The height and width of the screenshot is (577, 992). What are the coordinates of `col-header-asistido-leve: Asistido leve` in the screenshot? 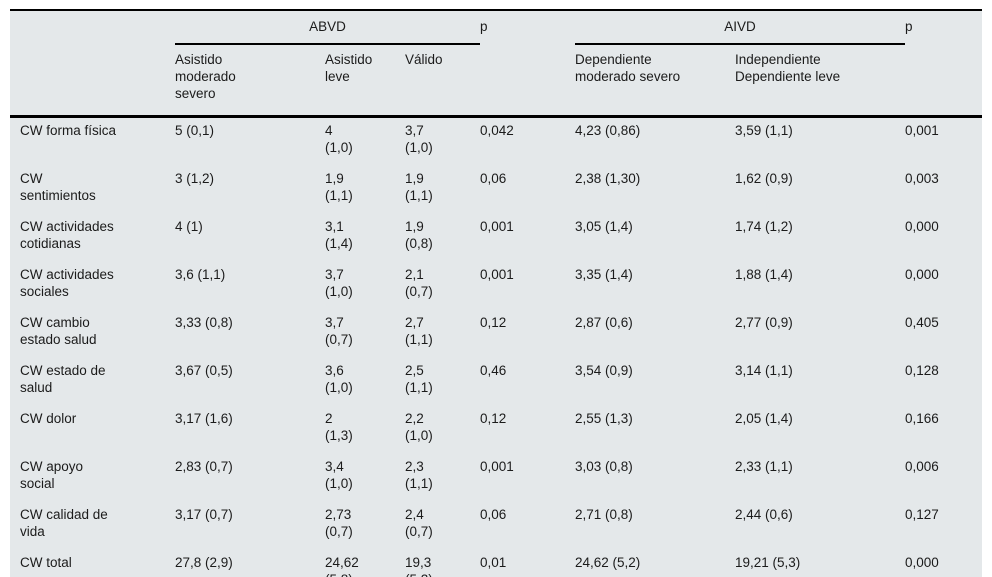 It's located at (365, 81).